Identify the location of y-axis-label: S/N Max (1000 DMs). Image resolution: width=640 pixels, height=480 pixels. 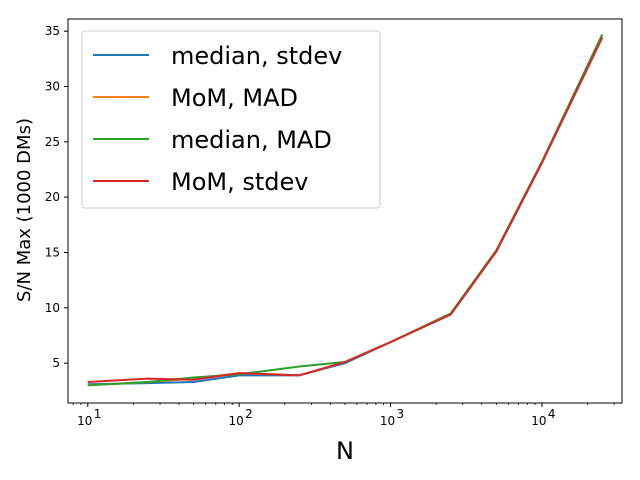
(24, 210).